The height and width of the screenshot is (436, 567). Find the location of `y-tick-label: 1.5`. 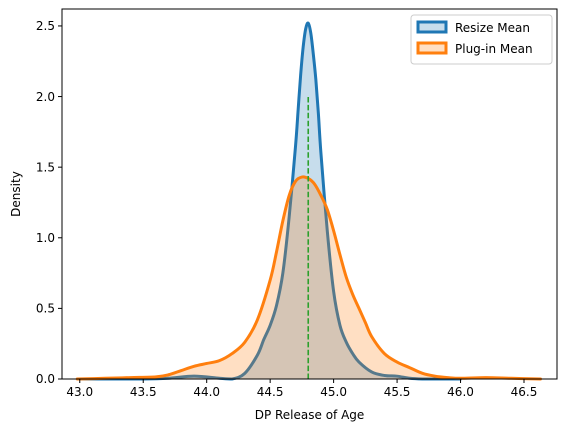

y-tick-label: 1.5 is located at coordinates (45, 167).